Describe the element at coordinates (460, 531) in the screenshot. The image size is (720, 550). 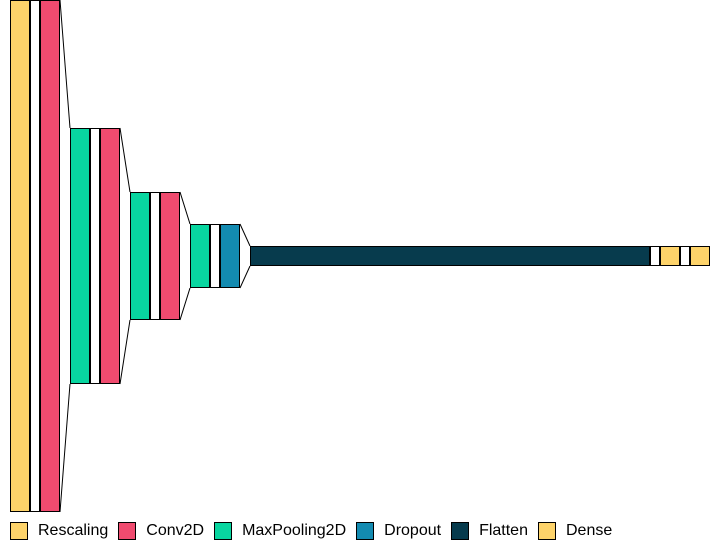
I see `legend-swatch-flatten` at that location.